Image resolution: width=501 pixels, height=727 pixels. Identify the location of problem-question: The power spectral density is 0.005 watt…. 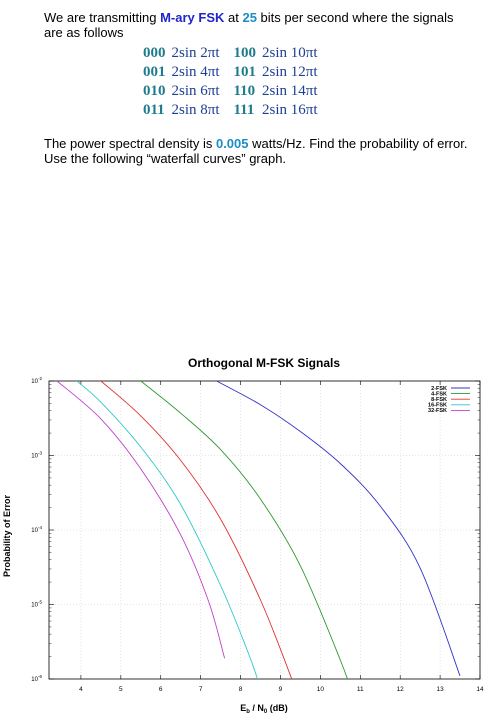
(259, 151).